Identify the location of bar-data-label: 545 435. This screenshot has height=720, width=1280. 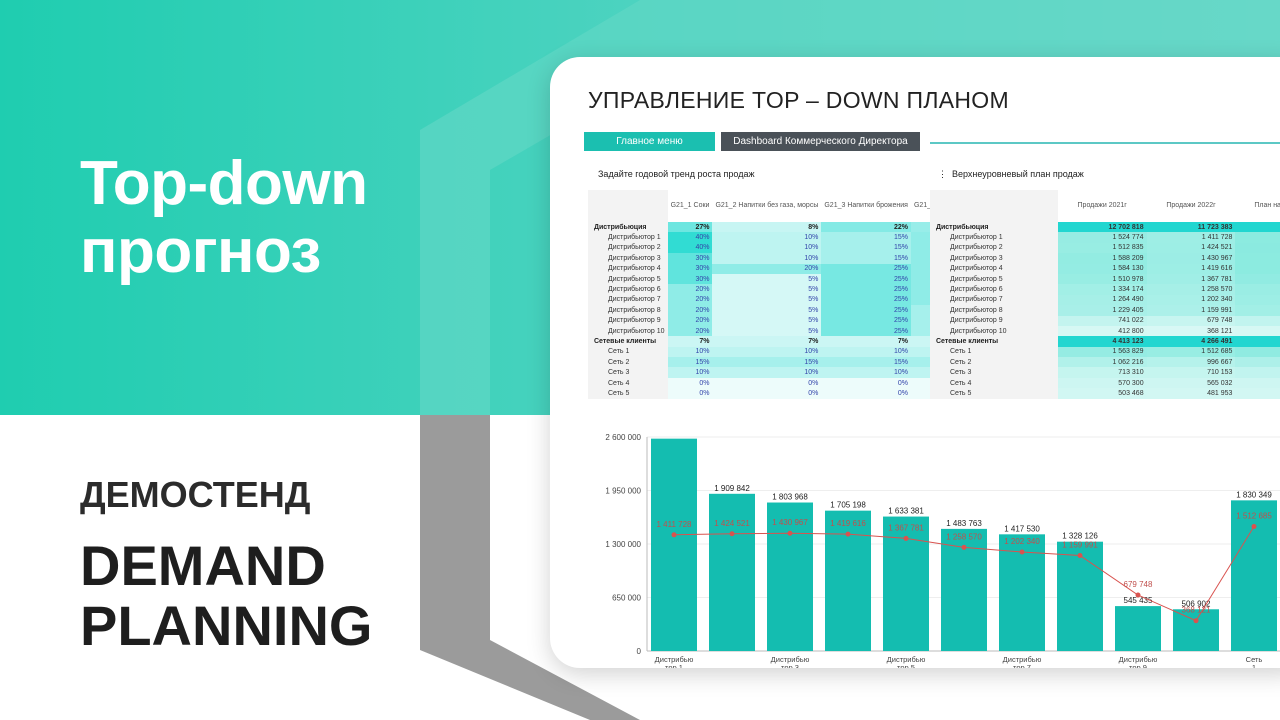
(1138, 600).